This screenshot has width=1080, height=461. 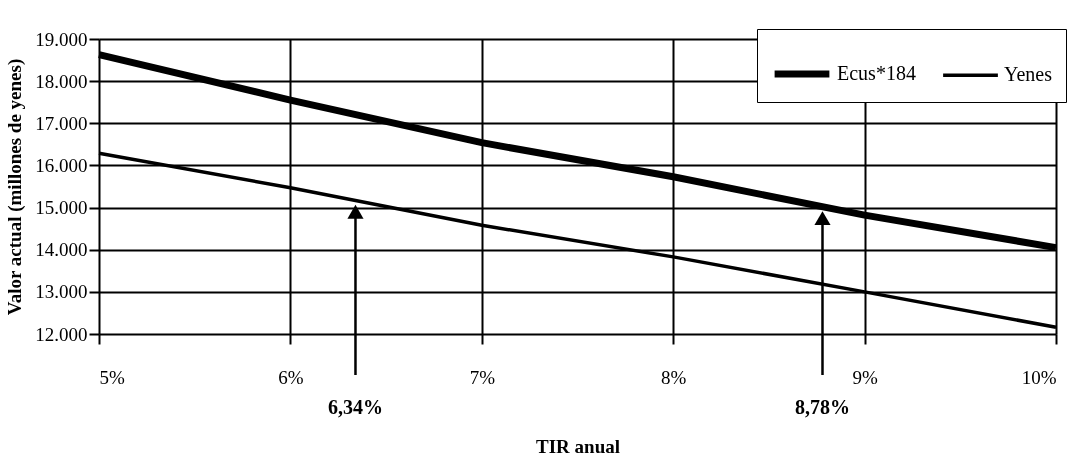 I want to click on x-tick-label: 6%, so click(x=291, y=377).